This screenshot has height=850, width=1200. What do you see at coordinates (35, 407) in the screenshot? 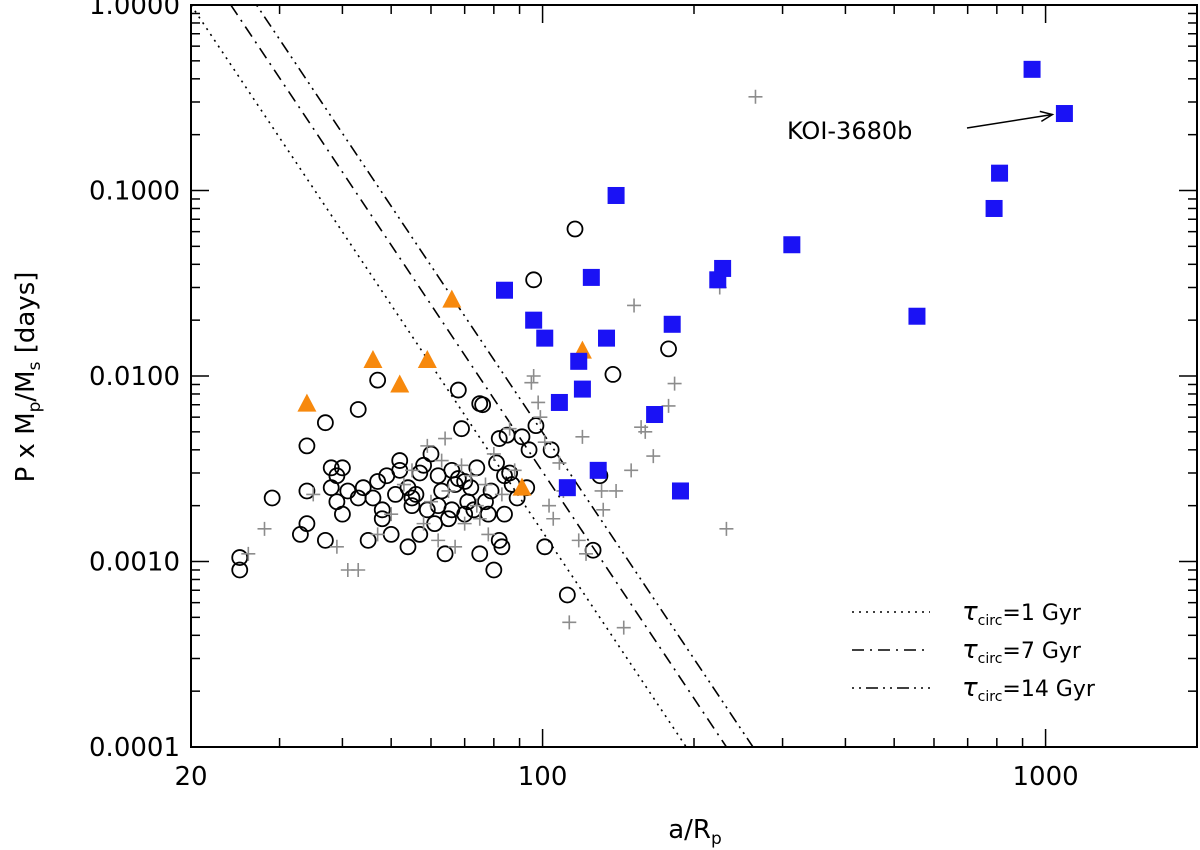
I see `y-axis-label-sub1: p` at bounding box center [35, 407].